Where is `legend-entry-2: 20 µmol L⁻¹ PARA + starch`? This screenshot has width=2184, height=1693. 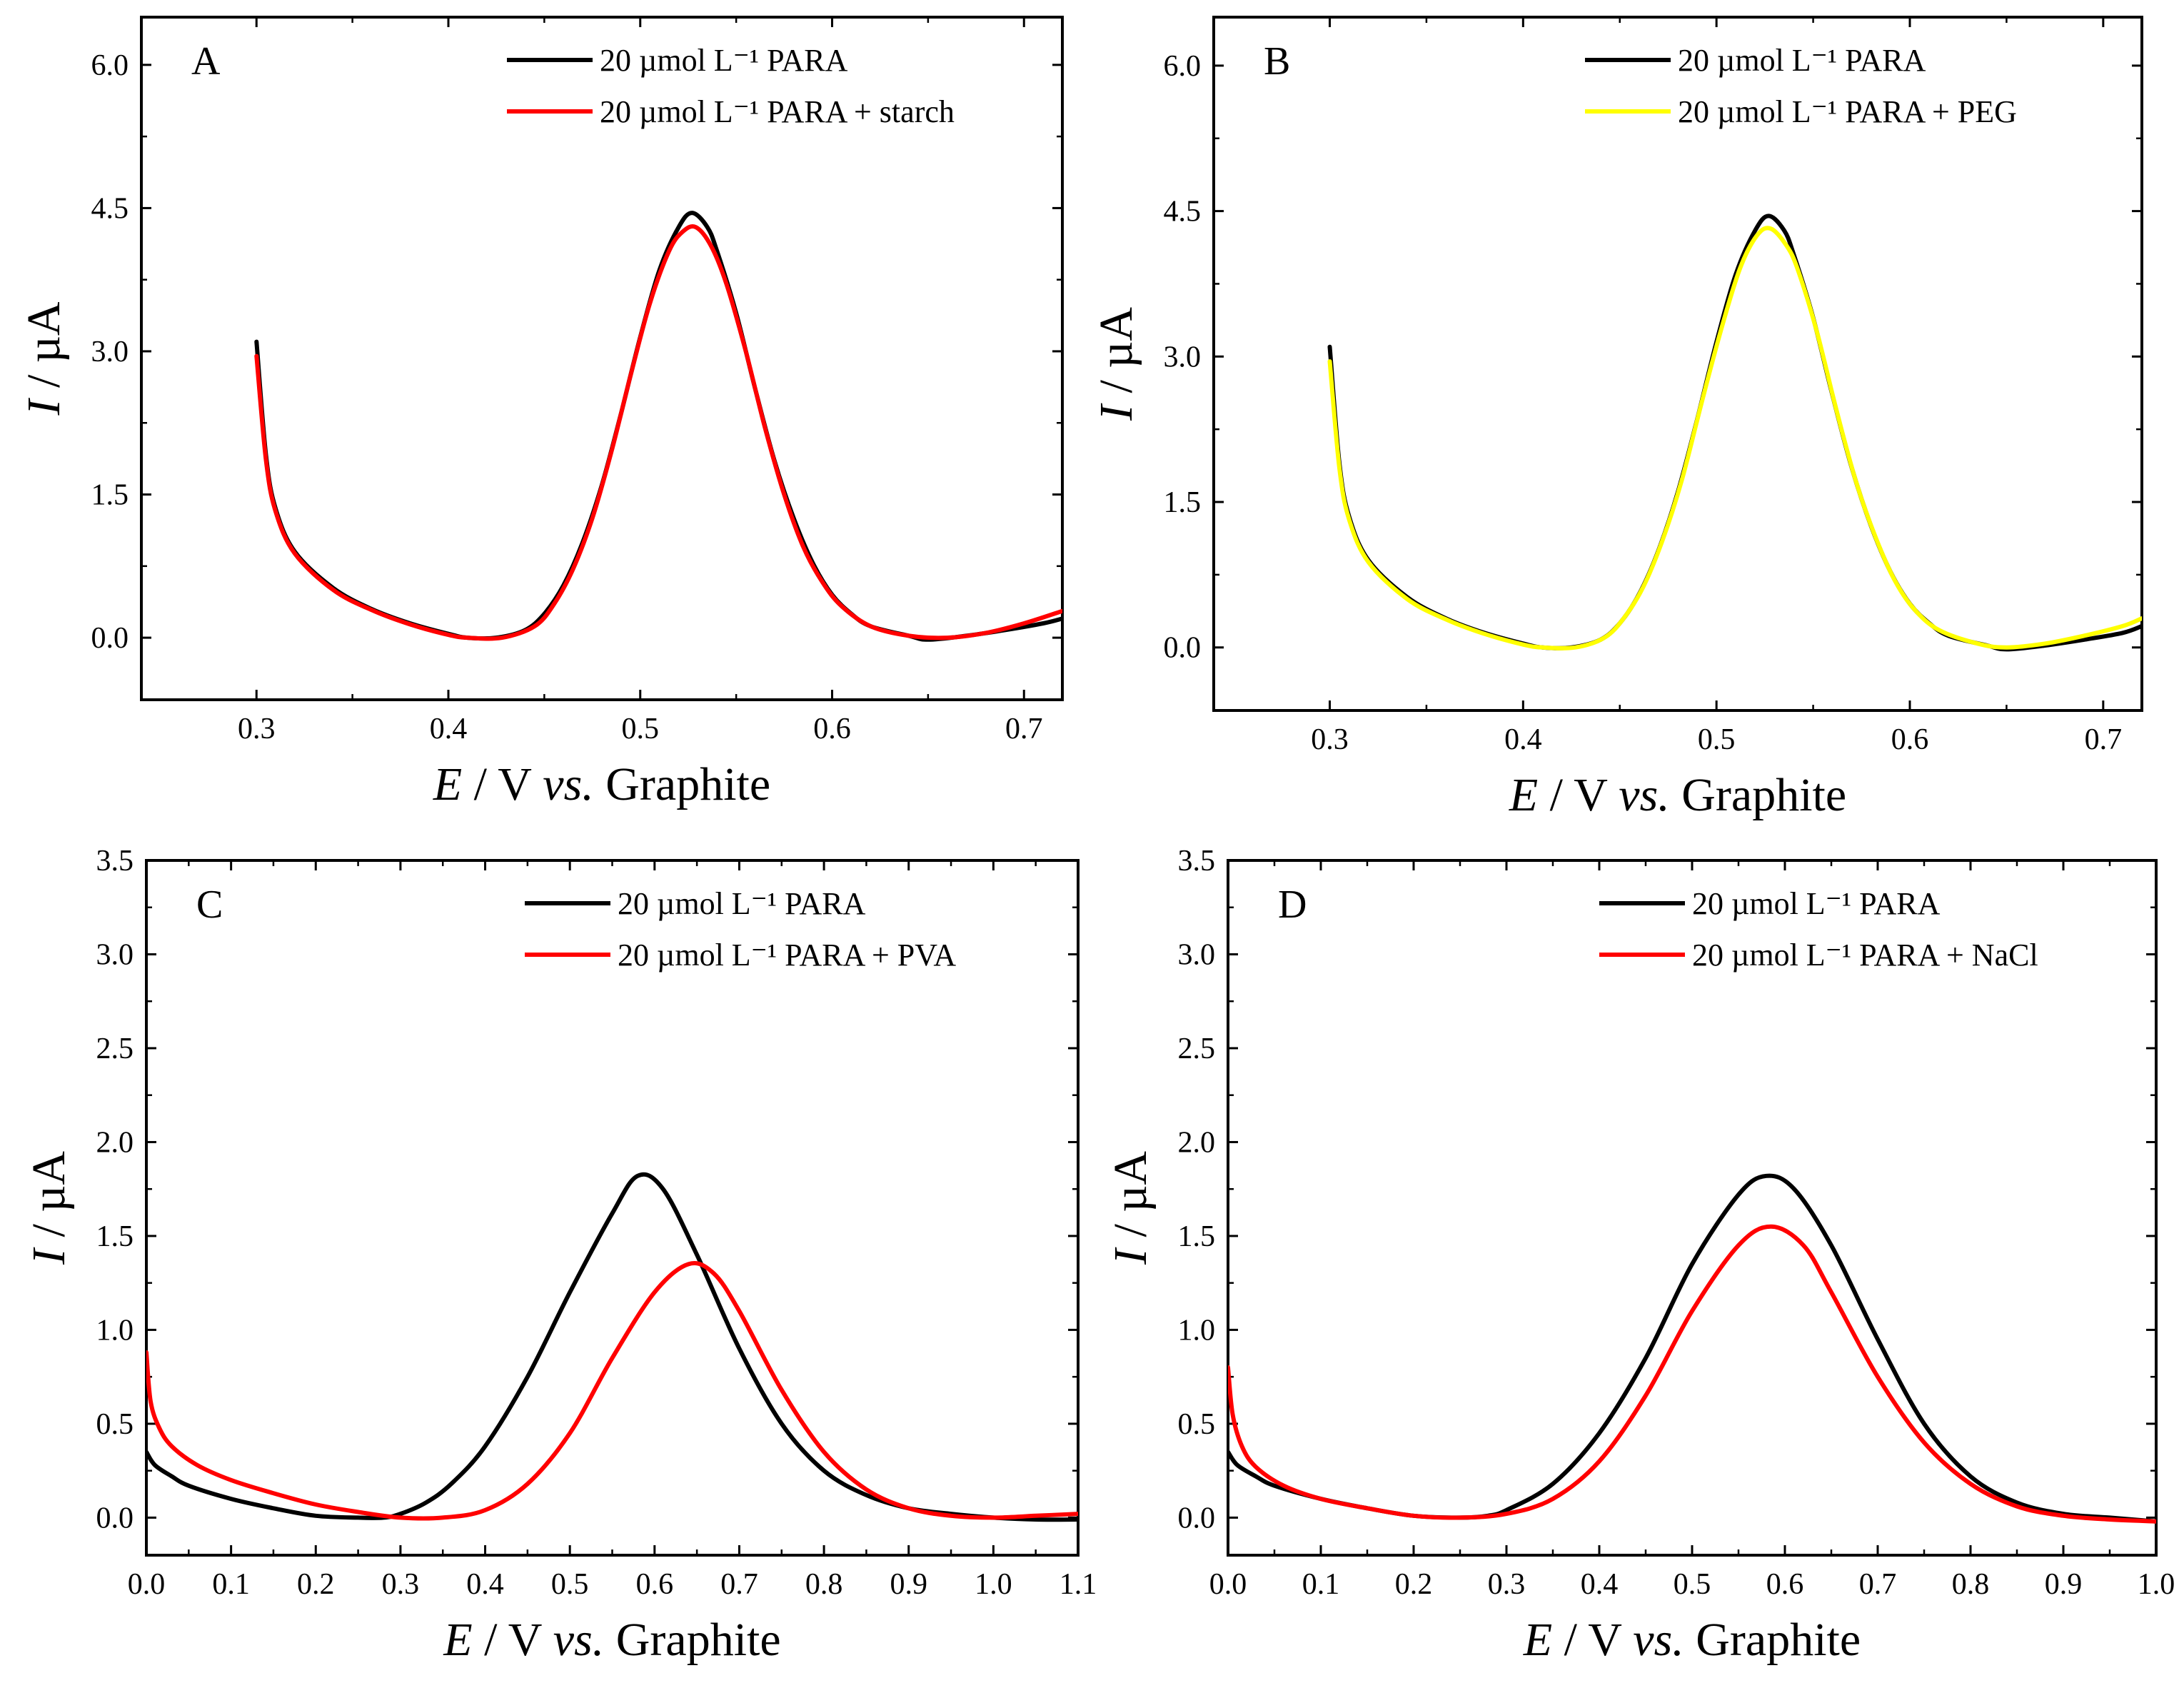
legend-entry-2: 20 µmol L⁻¹ PARA + starch is located at coordinates (777, 111).